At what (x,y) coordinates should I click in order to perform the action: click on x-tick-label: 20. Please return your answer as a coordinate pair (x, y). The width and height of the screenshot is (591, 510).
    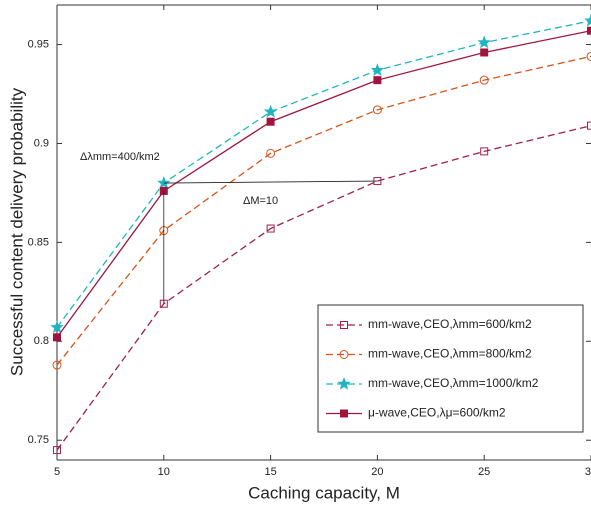
    Looking at the image, I should click on (377, 472).